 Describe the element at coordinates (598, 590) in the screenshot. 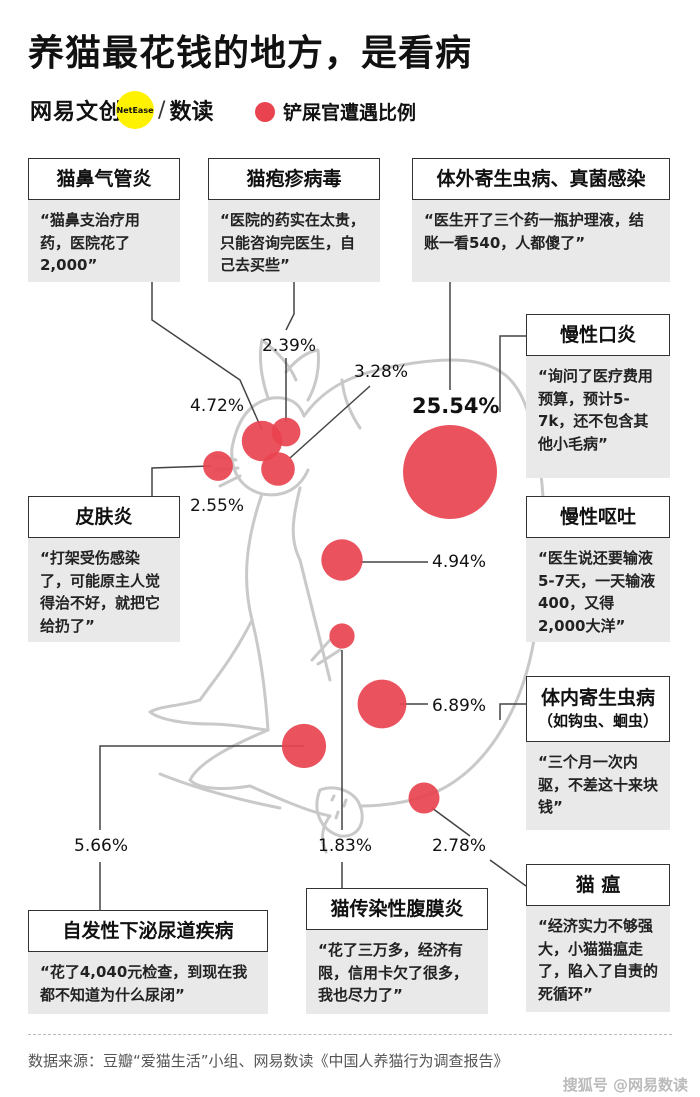

I see `card-quote: “医生说还要输液5-7天，一天输液400，又得2,000大洋”` at that location.